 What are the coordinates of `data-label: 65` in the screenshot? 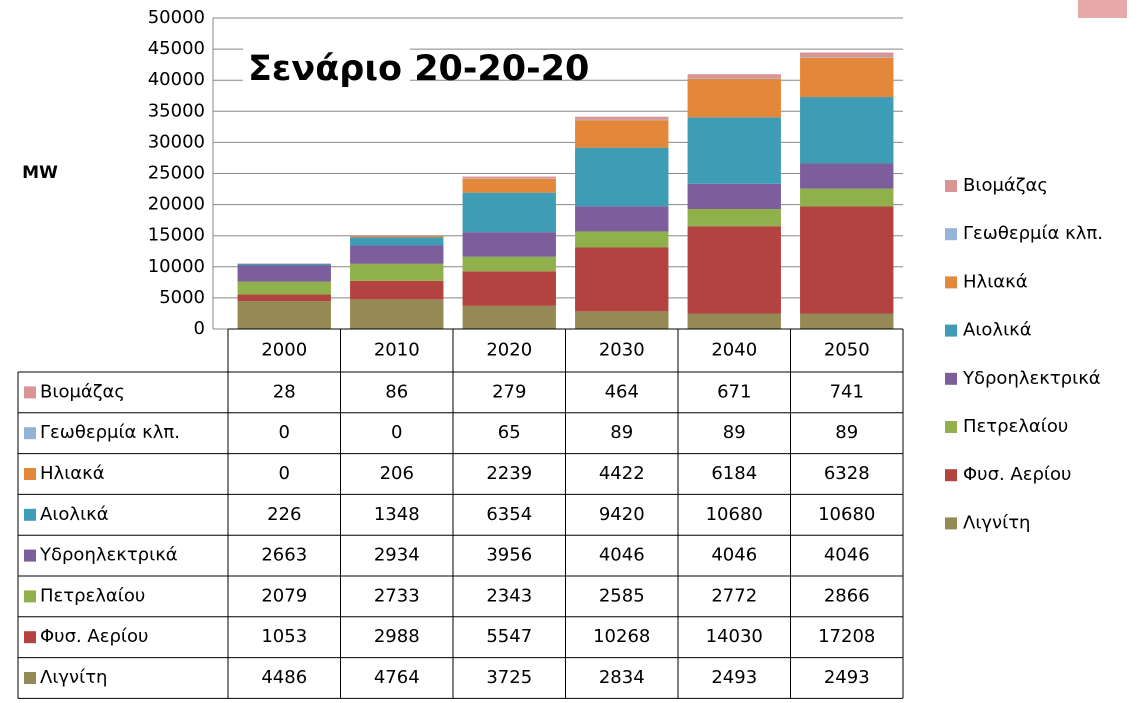 It's located at (509, 432).